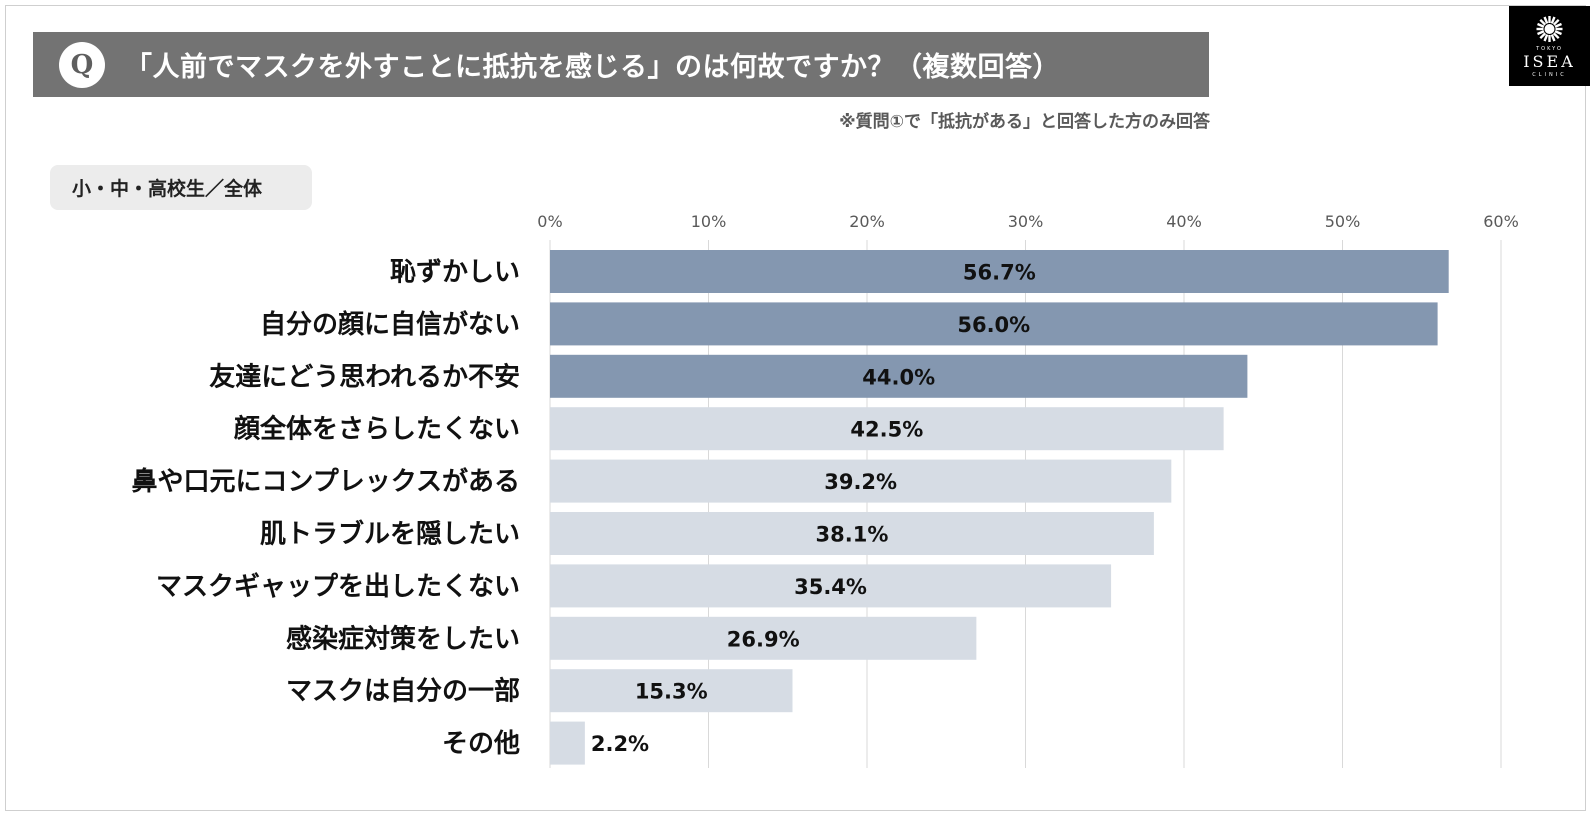 This screenshot has height=820, width=1593. What do you see at coordinates (481, 744) in the screenshot?
I see `category-label: その他` at bounding box center [481, 744].